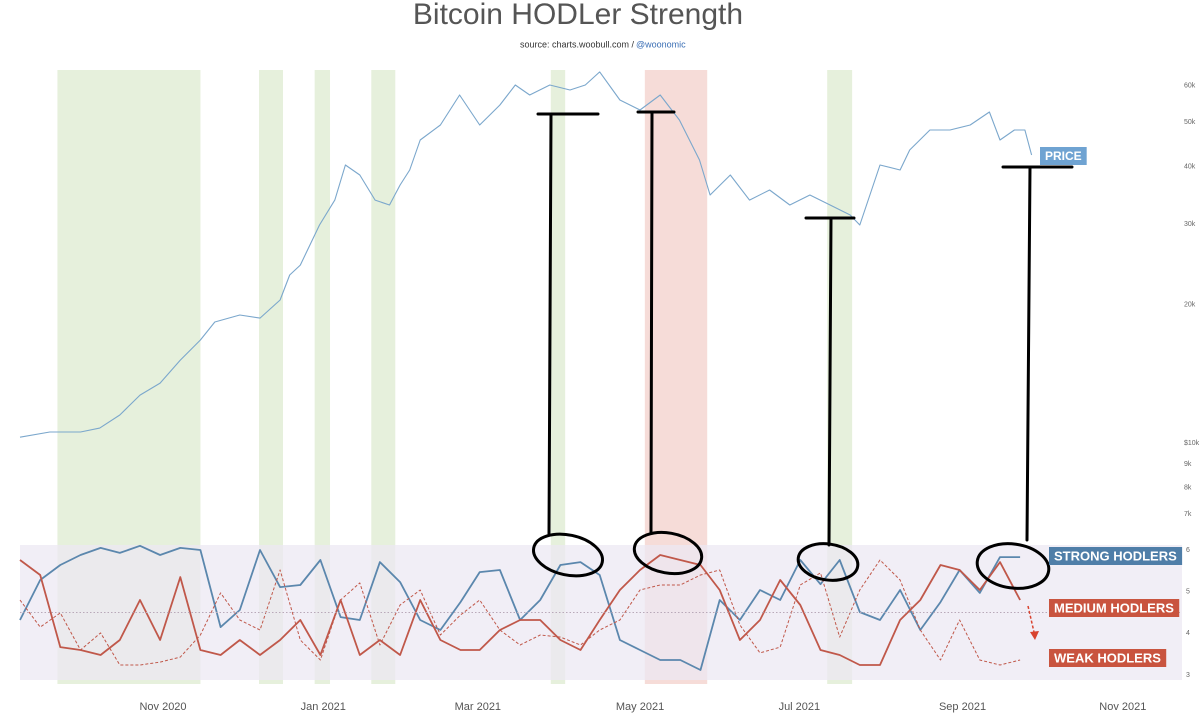 This screenshot has width=1200, height=719. I want to click on y-tick-label: 40k, so click(1190, 167).